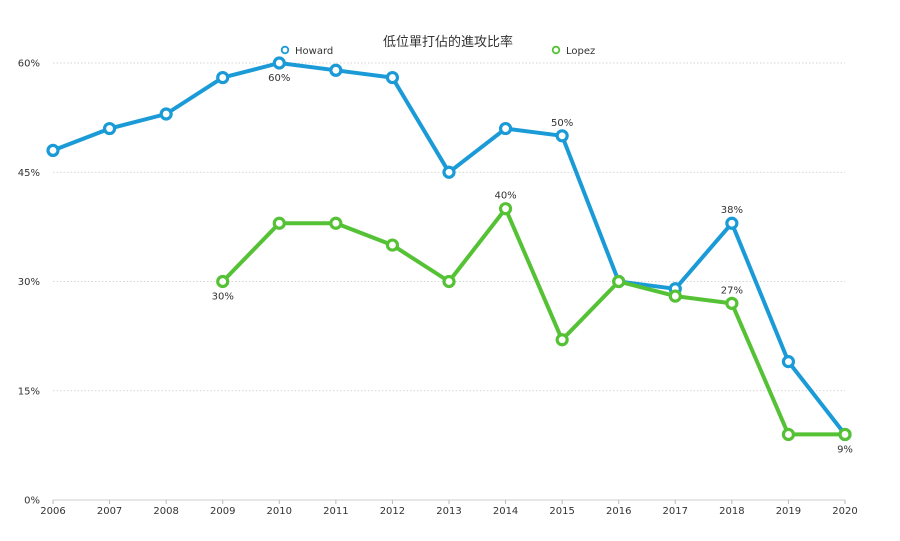 This screenshot has width=900, height=541. I want to click on legend: Howard Lopez, so click(437, 51).